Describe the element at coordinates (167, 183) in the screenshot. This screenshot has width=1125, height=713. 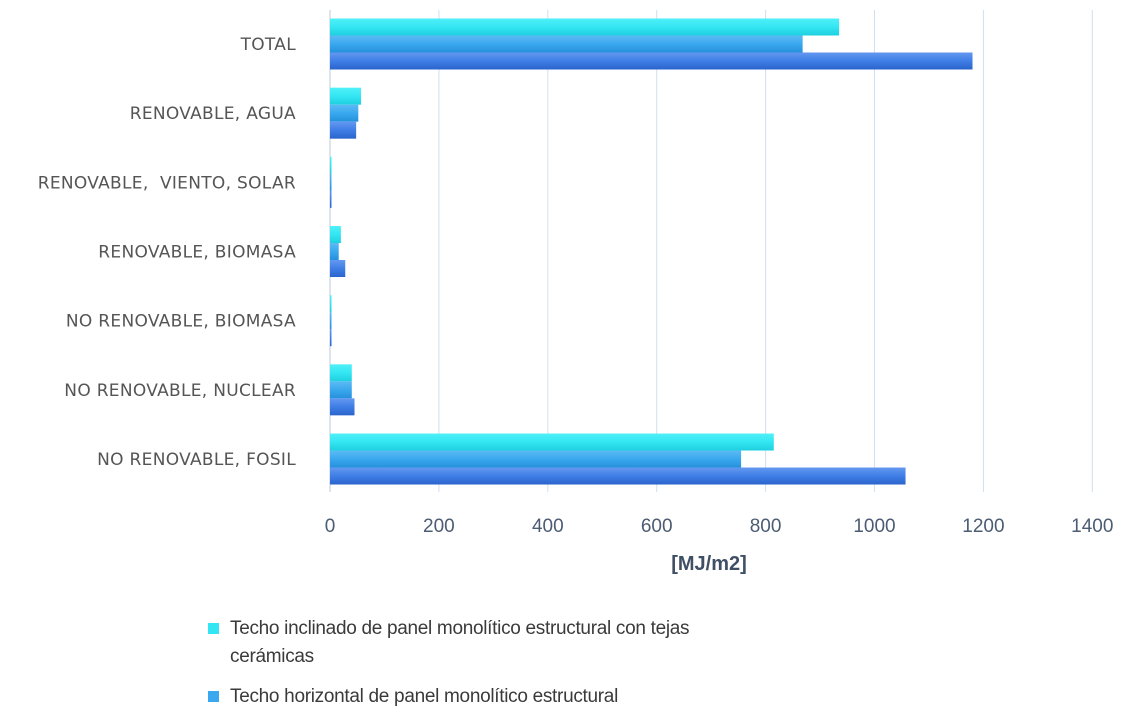
I see `category-label: RENOVABLE, VIENTO, SOLAR` at that location.